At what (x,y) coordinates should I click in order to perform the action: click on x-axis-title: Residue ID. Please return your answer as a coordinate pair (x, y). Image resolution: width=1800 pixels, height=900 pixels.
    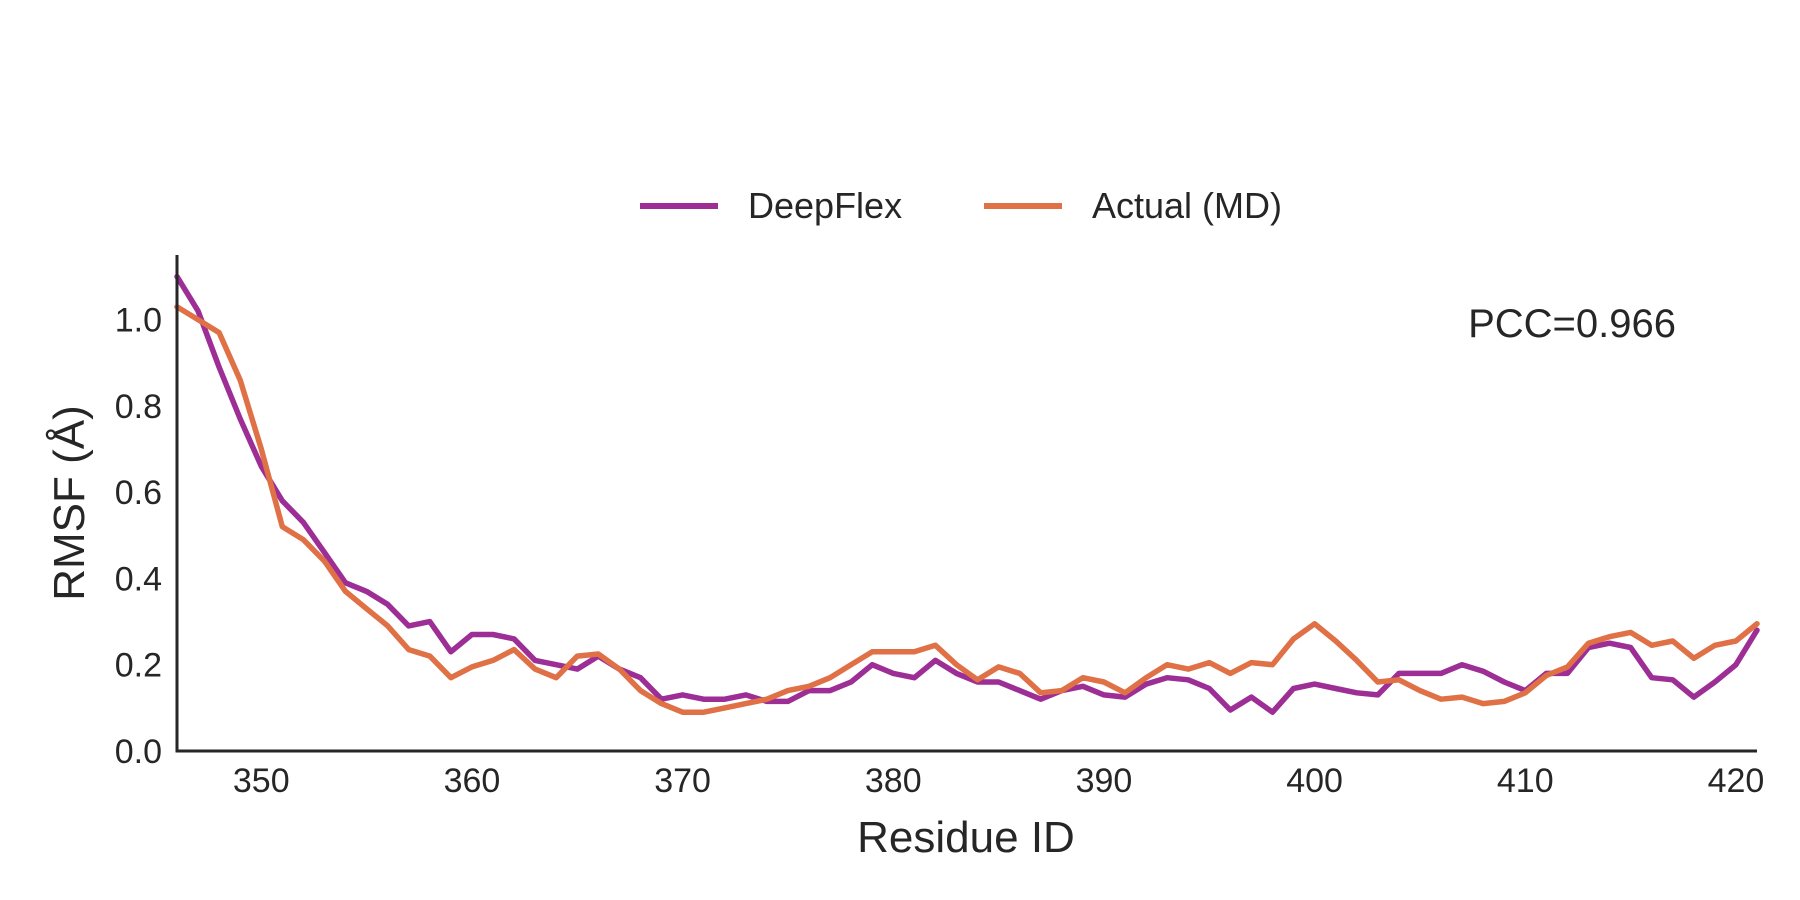
    Looking at the image, I should click on (966, 837).